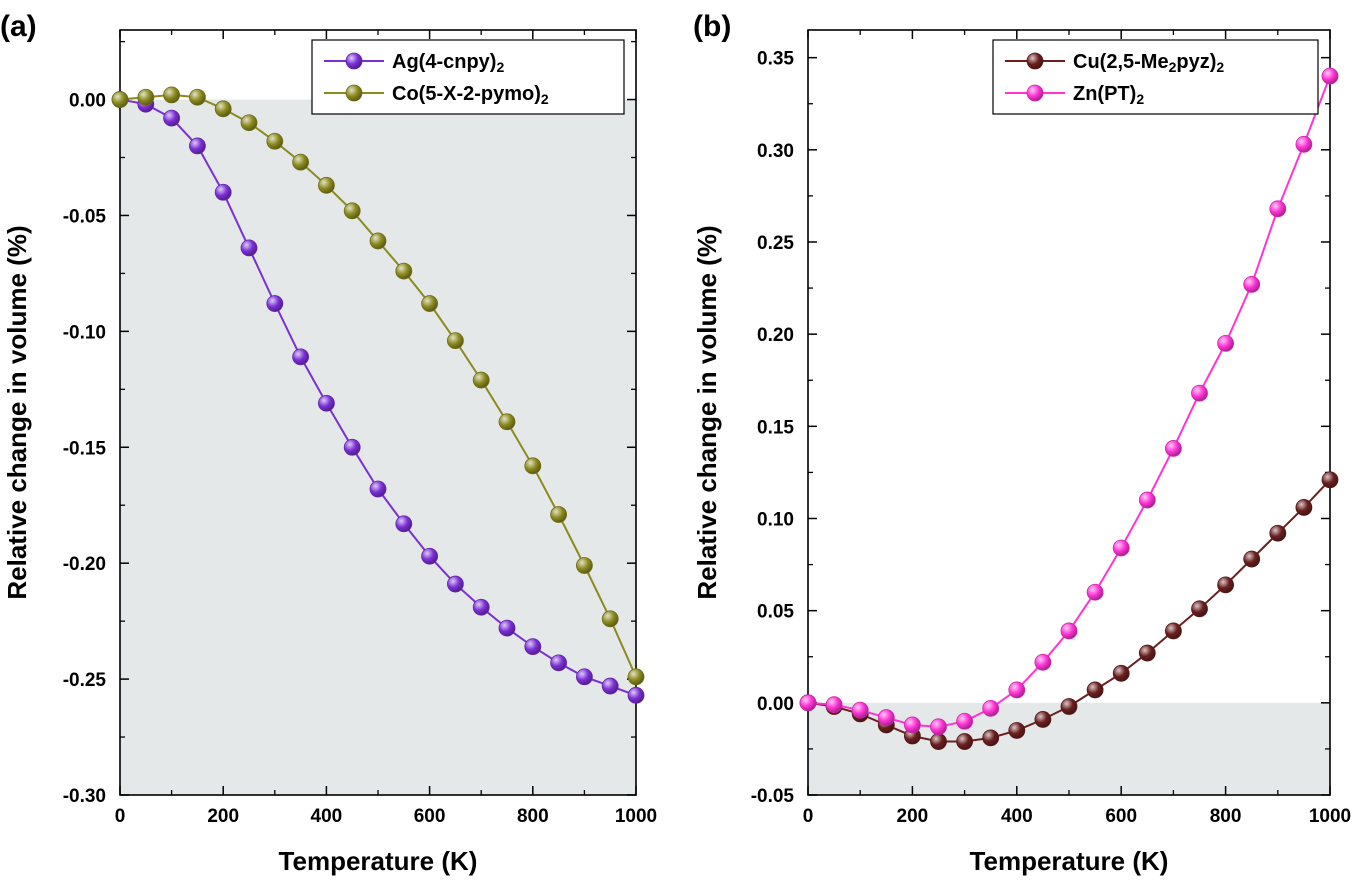 The image size is (1359, 885). Describe the element at coordinates (773, 796) in the screenshot. I see `y-tick-label: -0.05` at that location.